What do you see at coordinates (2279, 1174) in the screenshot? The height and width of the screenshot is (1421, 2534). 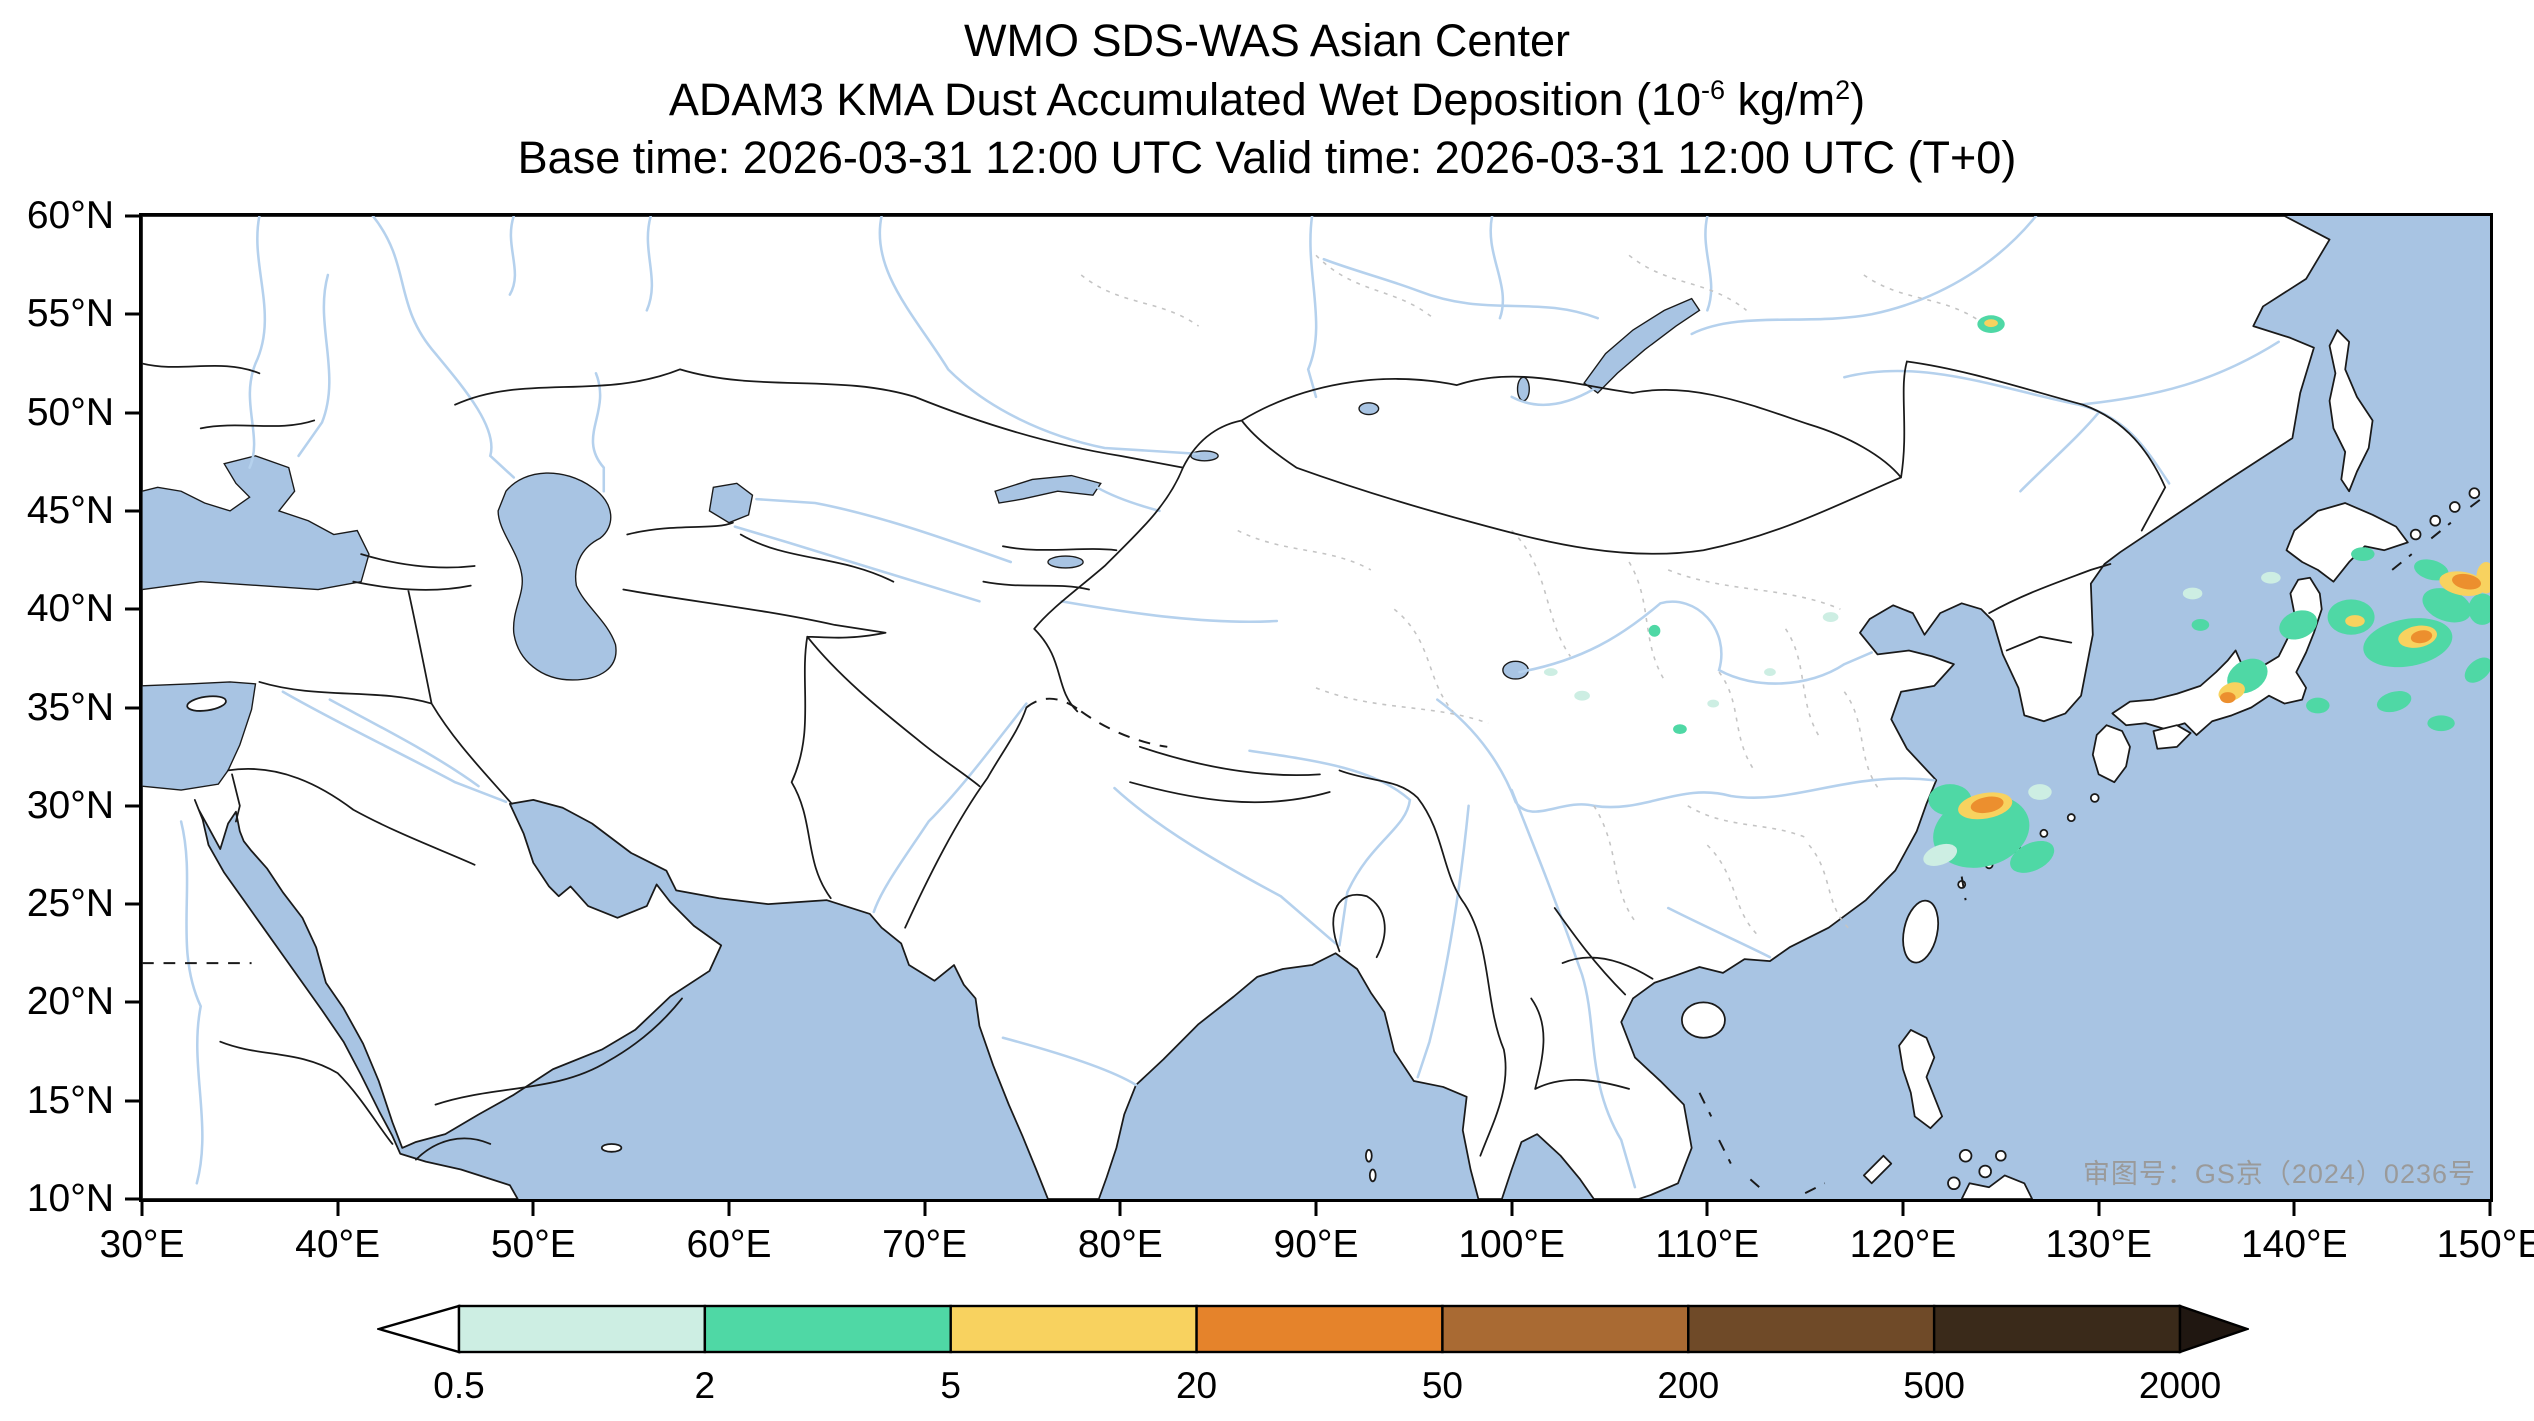 I see `map-license-note: 审图号：GS京（2024）0236号` at bounding box center [2279, 1174].